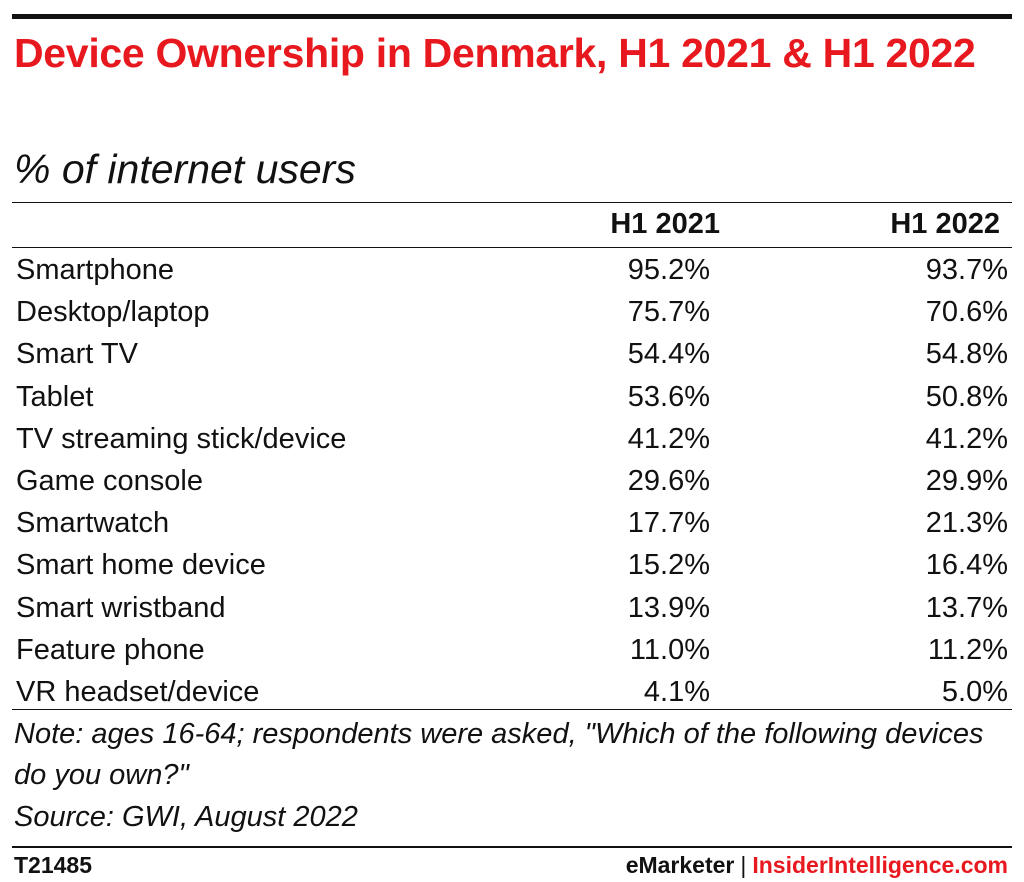  What do you see at coordinates (966, 396) in the screenshot?
I see `cell-h1-2022: 50.8%` at bounding box center [966, 396].